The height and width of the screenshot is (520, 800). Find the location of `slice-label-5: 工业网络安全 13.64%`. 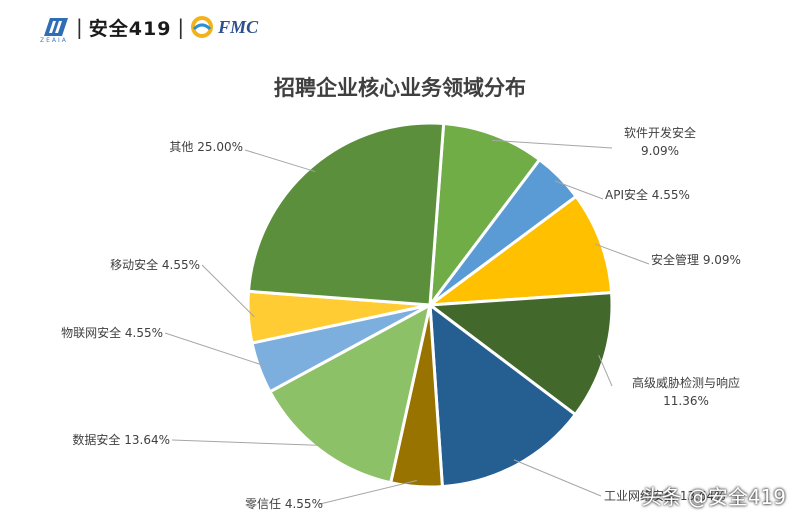

slice-label-5: 工业网络安全 13.64% is located at coordinates (665, 495).